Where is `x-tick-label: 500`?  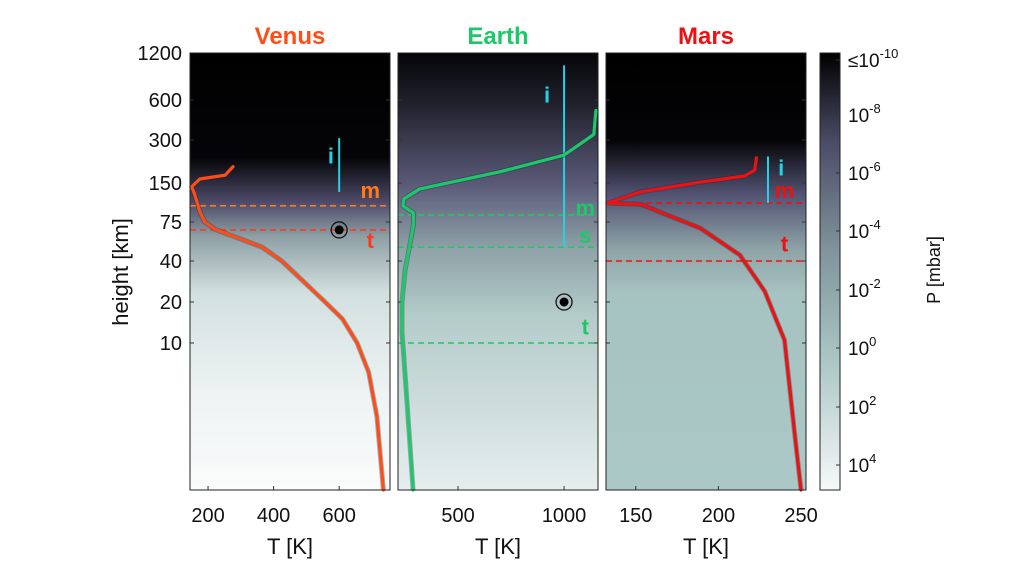 x-tick-label: 500 is located at coordinates (457, 516).